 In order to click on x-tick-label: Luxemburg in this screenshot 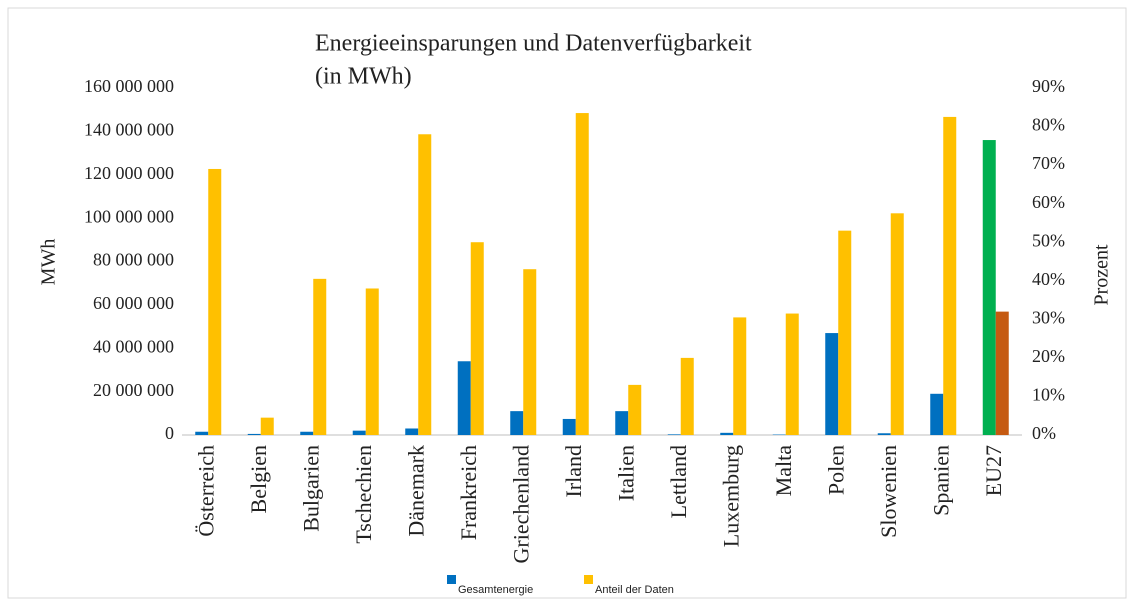, I will do `click(730, 496)`.